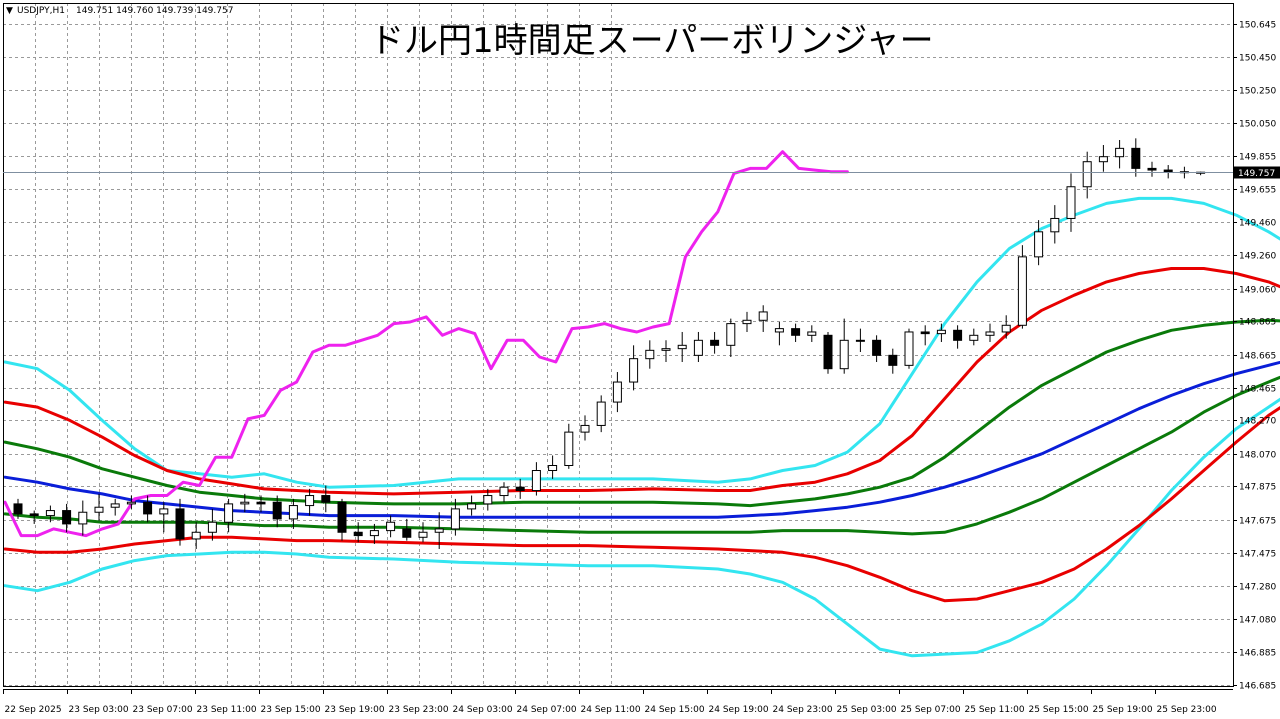 The height and width of the screenshot is (719, 1280). Describe the element at coordinates (355, 710) in the screenshot. I see `time-tick-label: 23 Sep 19:00` at that location.